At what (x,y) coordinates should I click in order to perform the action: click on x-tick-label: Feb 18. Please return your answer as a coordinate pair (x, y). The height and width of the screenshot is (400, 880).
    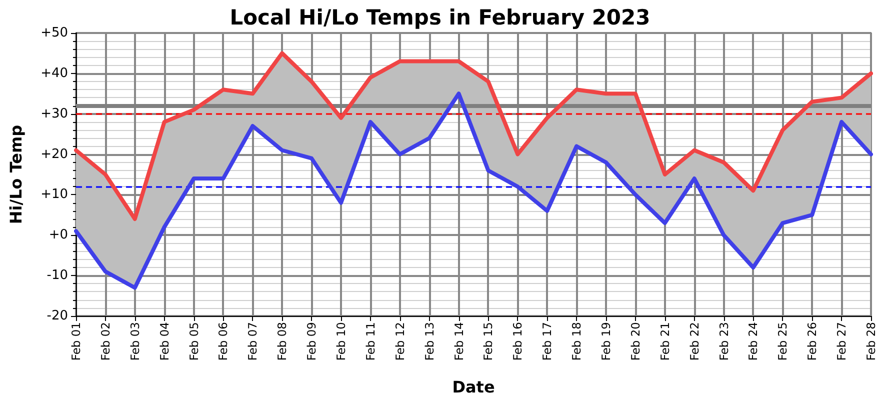
    Looking at the image, I should click on (577, 341).